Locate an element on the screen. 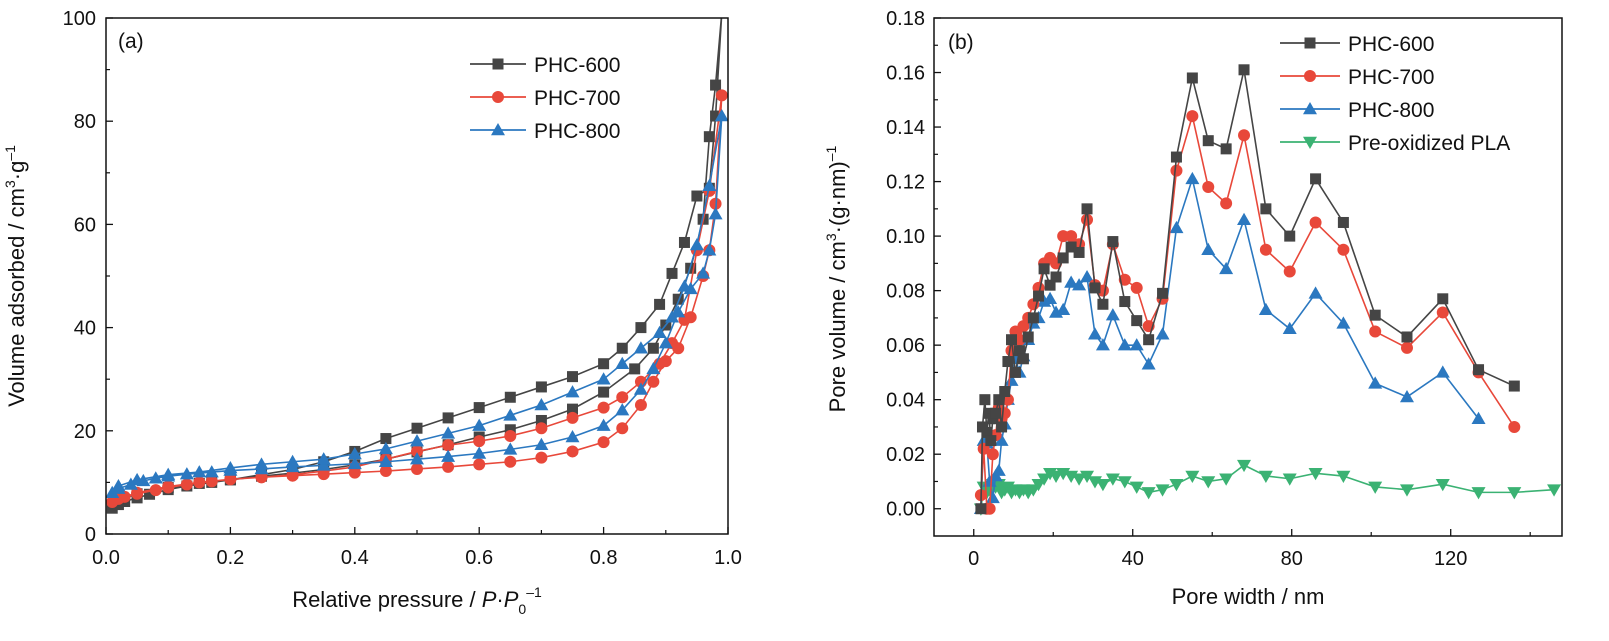 Image resolution: width=1609 pixels, height=641 pixels. x-tick-label: 0.2 is located at coordinates (230, 558).